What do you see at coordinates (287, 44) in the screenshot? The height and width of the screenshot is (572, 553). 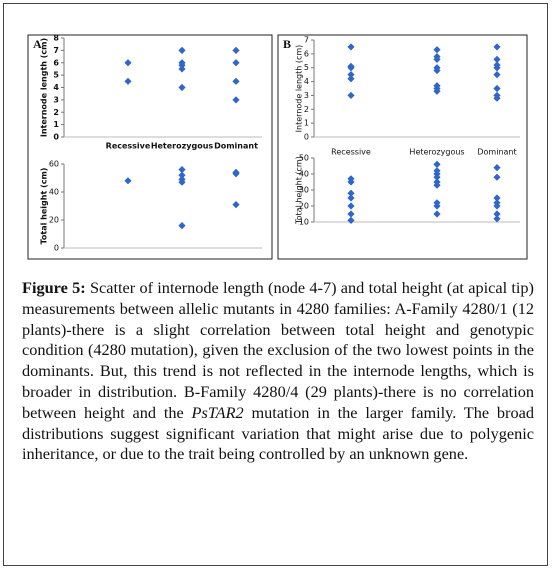 I see `panel-label: B` at bounding box center [287, 44].